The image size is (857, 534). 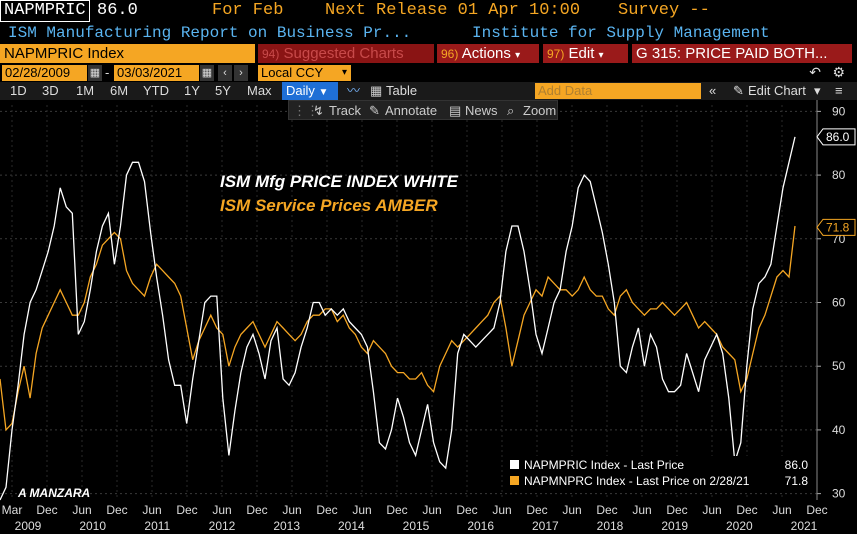 I want to click on collapse-icon: «, so click(x=713, y=90).